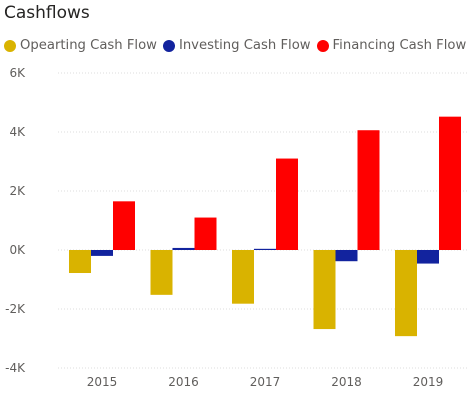  Describe the element at coordinates (368, 190) in the screenshot. I see `bar-financing-2018` at that location.